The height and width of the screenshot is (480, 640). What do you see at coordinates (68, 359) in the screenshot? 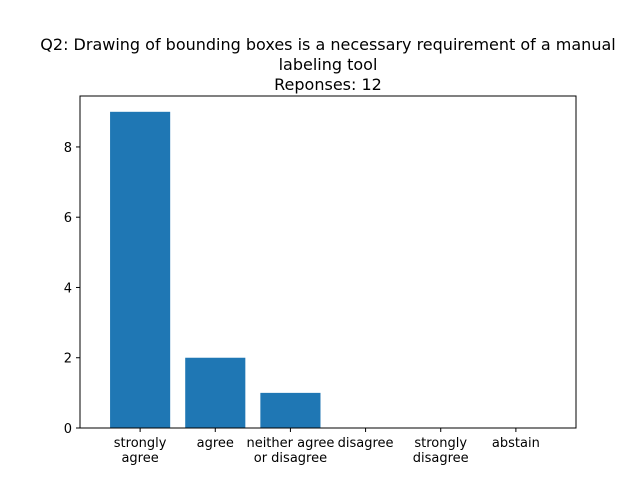
I see `y-tick-label: 2` at bounding box center [68, 359].